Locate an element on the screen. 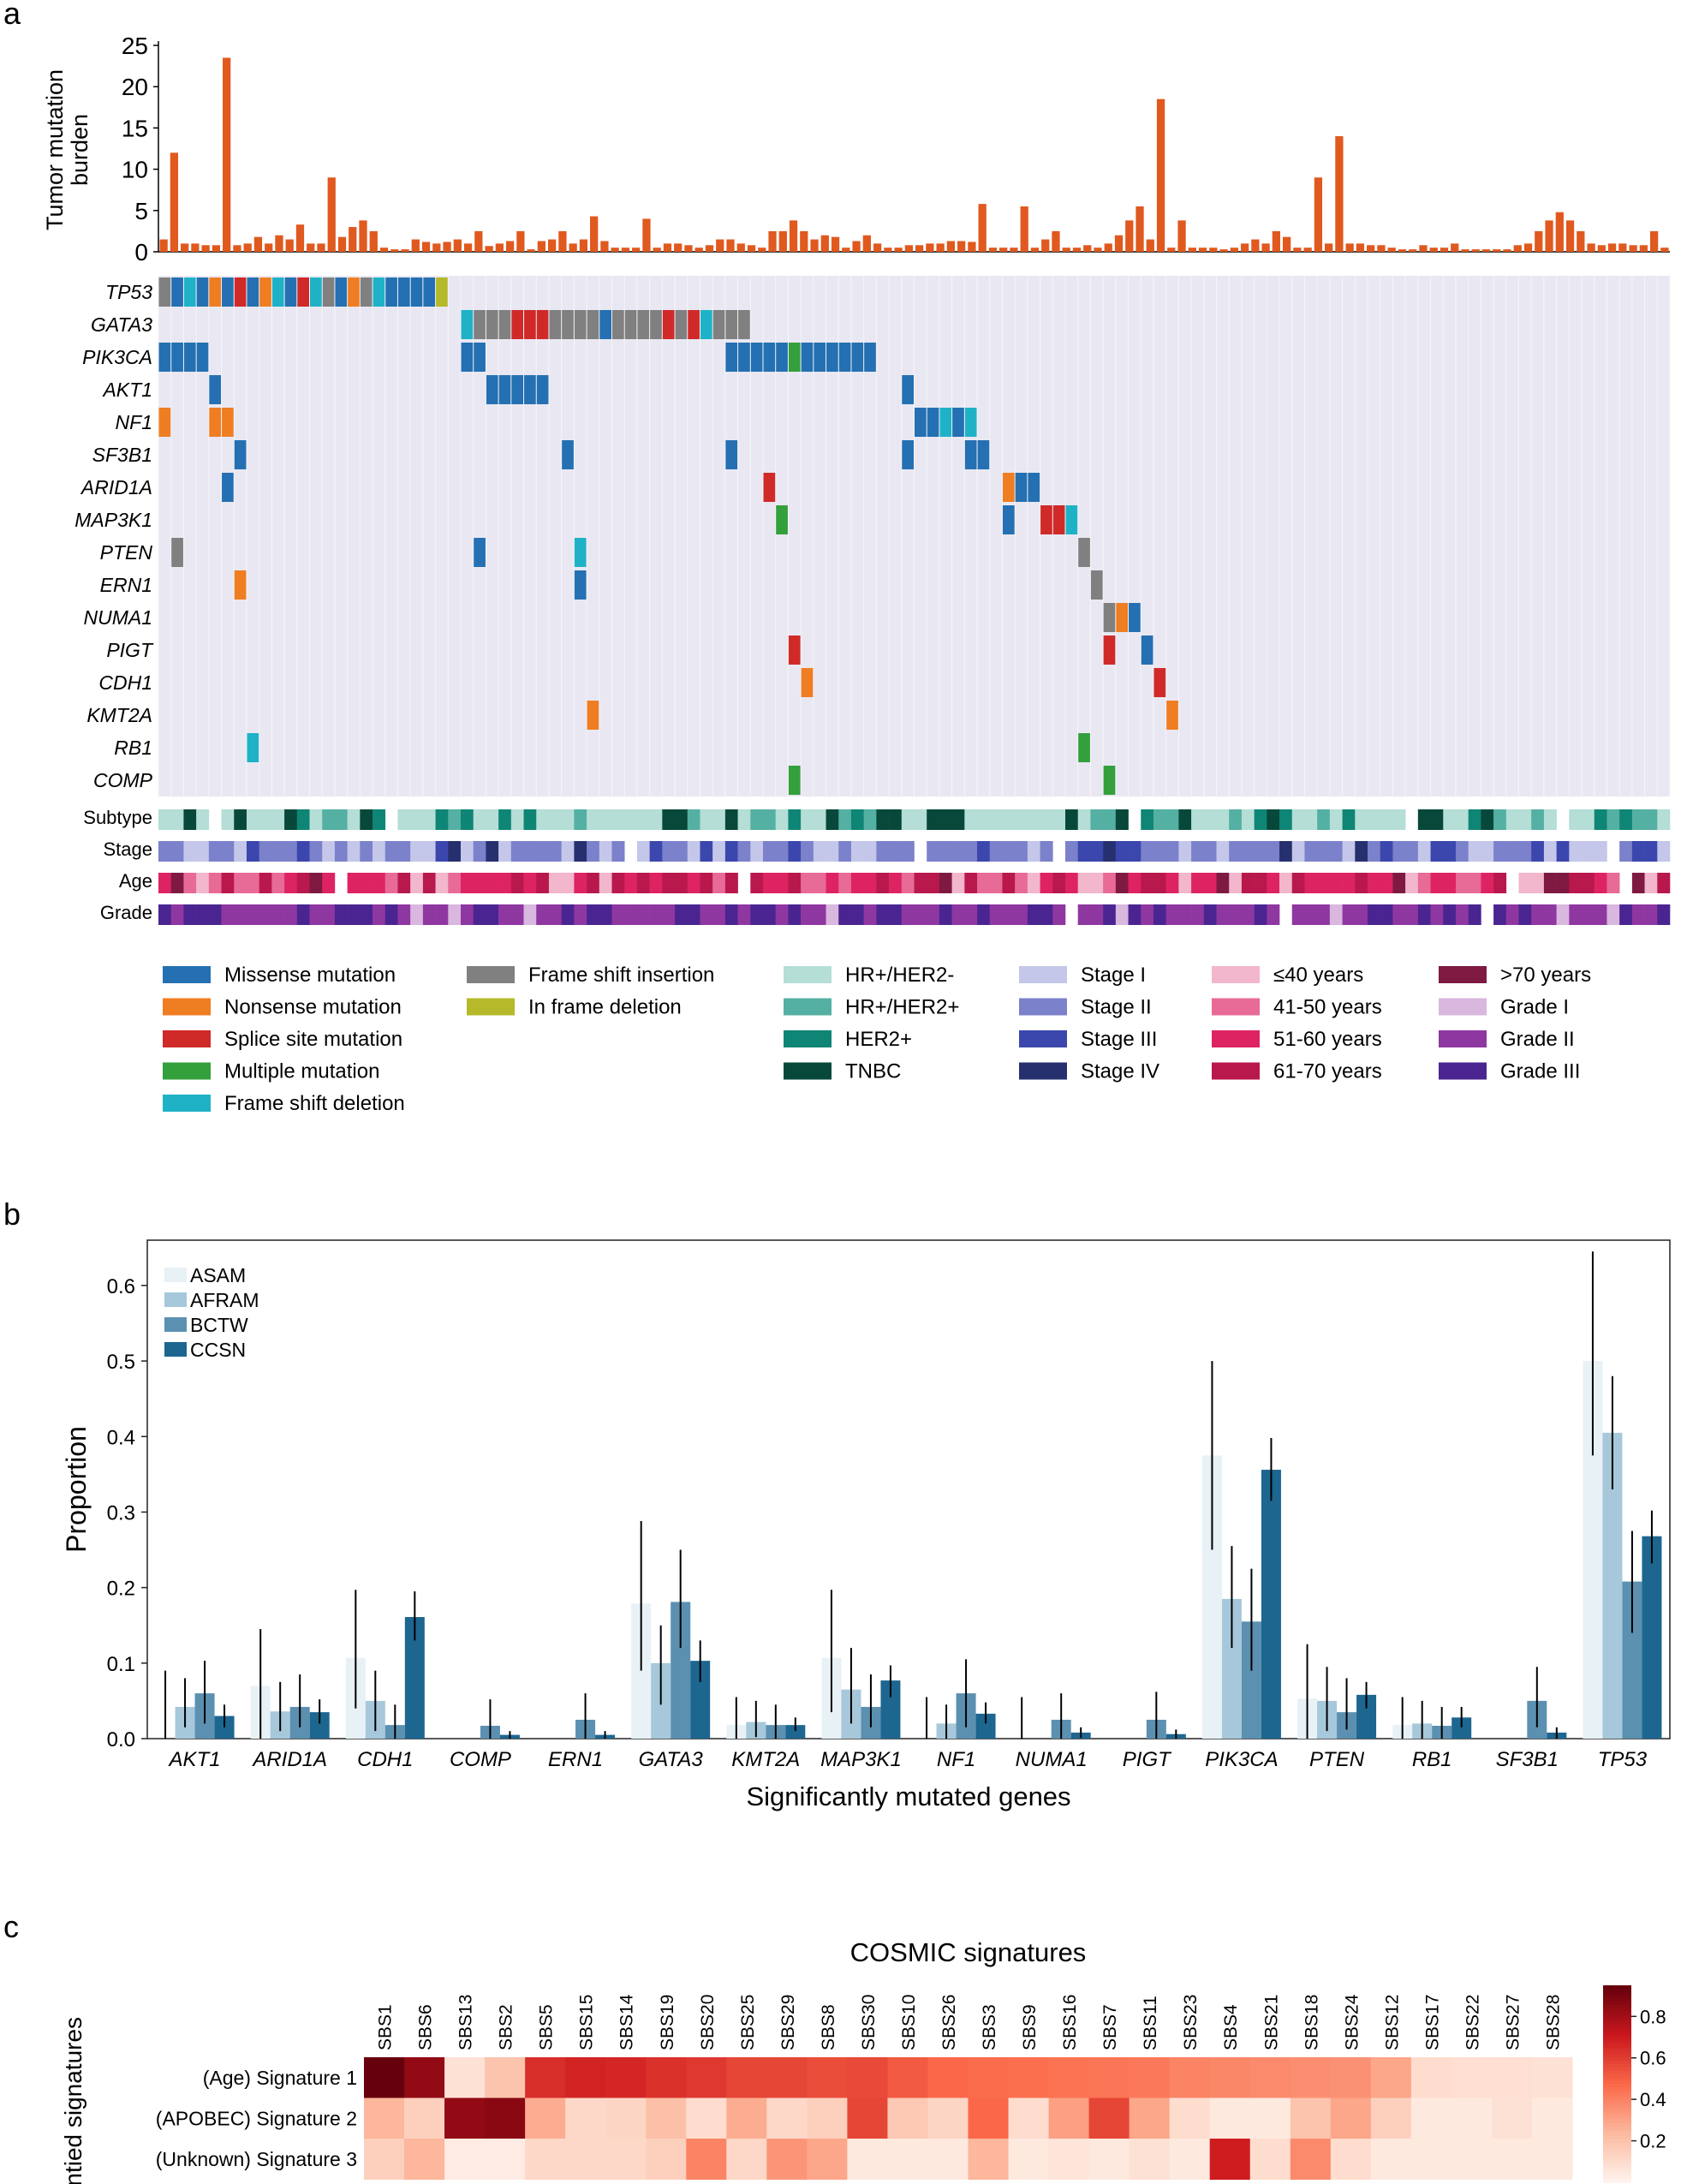 This screenshot has height=2184, width=1681. ytick-label: 0.2 is located at coordinates (121, 1589).